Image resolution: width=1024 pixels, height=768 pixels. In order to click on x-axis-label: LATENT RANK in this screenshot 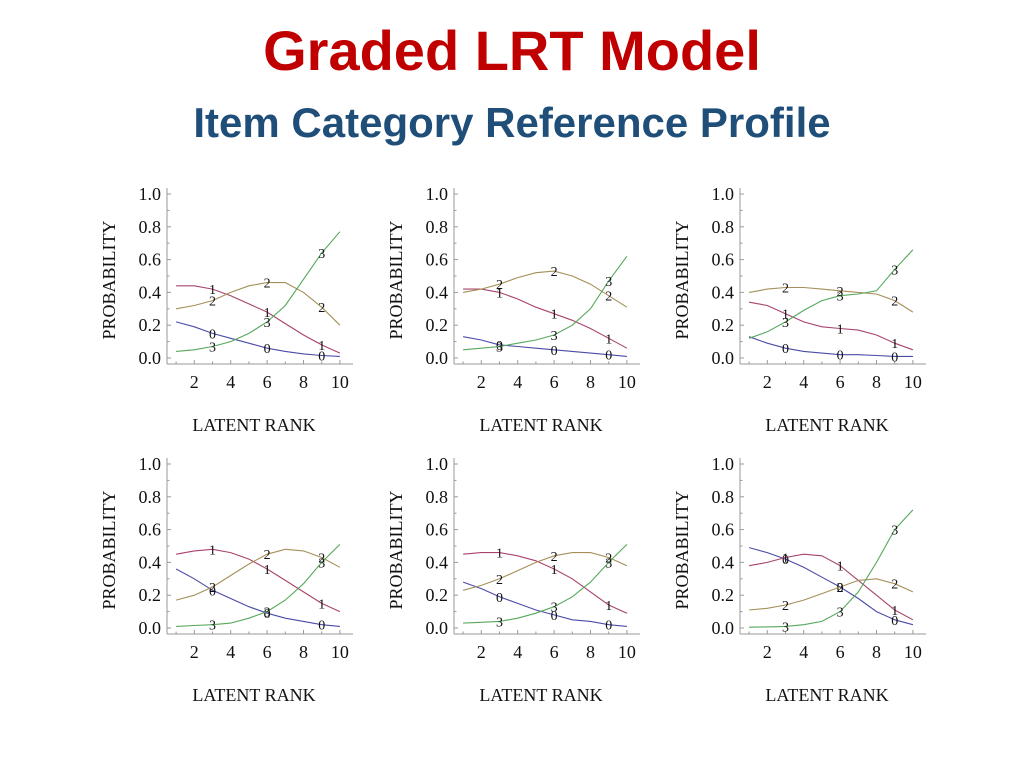, I will do `click(826, 695)`.